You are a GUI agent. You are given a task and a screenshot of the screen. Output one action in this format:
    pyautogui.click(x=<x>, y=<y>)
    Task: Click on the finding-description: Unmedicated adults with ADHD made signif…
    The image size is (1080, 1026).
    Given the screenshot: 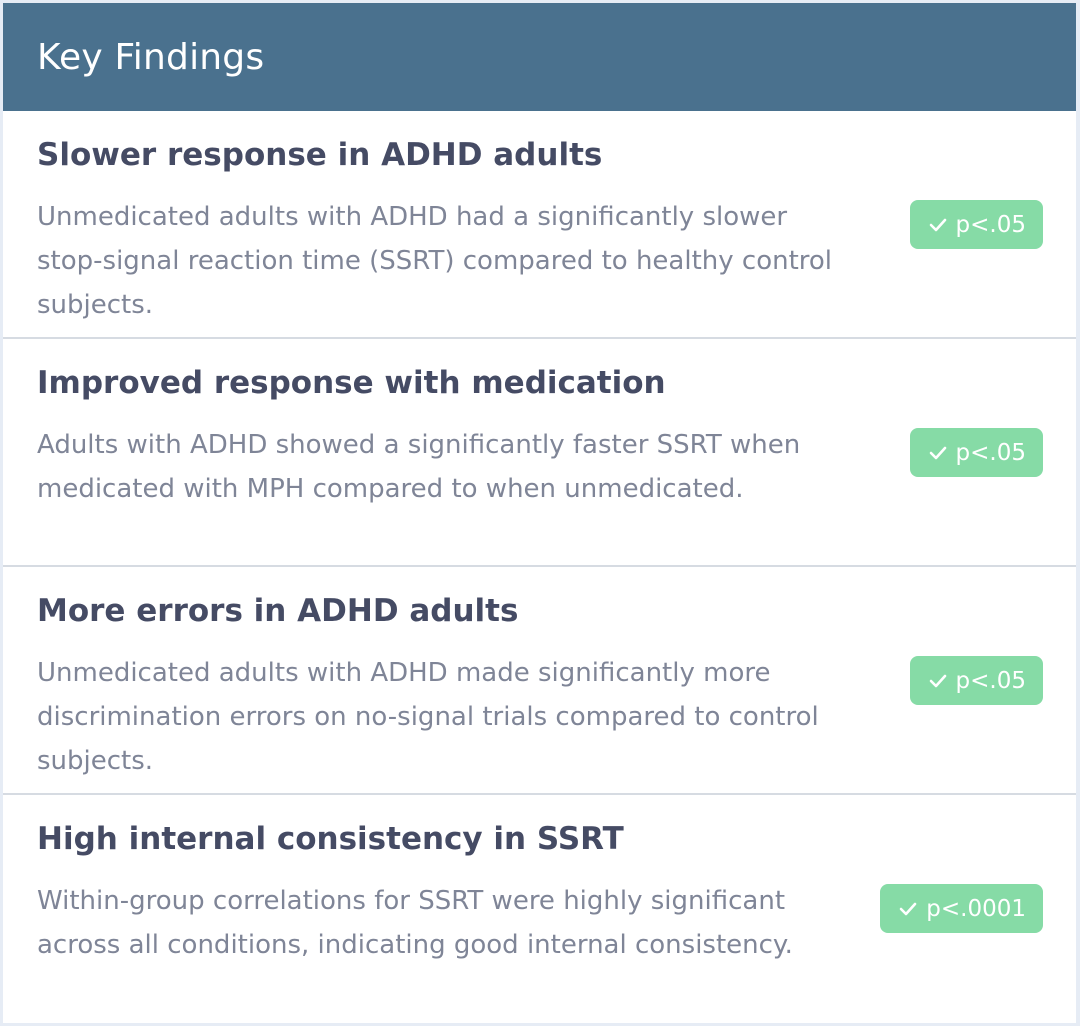 What is the action you would take?
    pyautogui.click(x=428, y=717)
    